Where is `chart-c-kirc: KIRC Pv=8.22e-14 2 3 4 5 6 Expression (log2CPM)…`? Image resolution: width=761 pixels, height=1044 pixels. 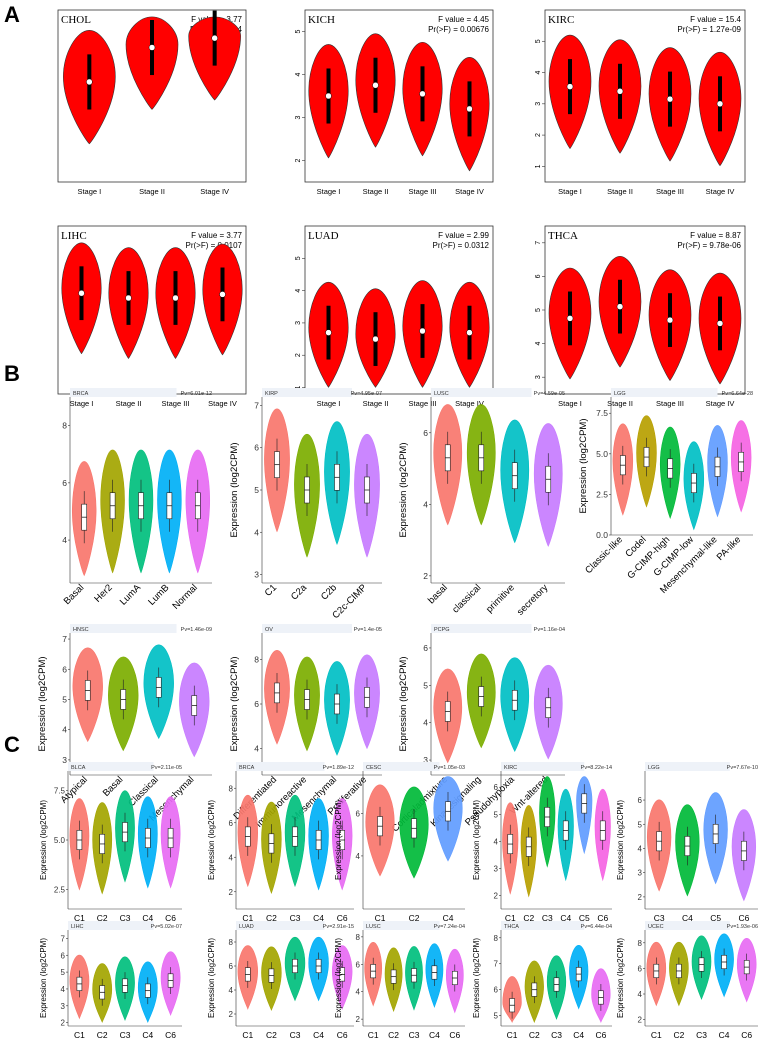 chart-c-kirc: KIRC Pv=8.22e-14 2 3 4 5 6 Expression (log2CPM)… is located at coordinates (542, 842).